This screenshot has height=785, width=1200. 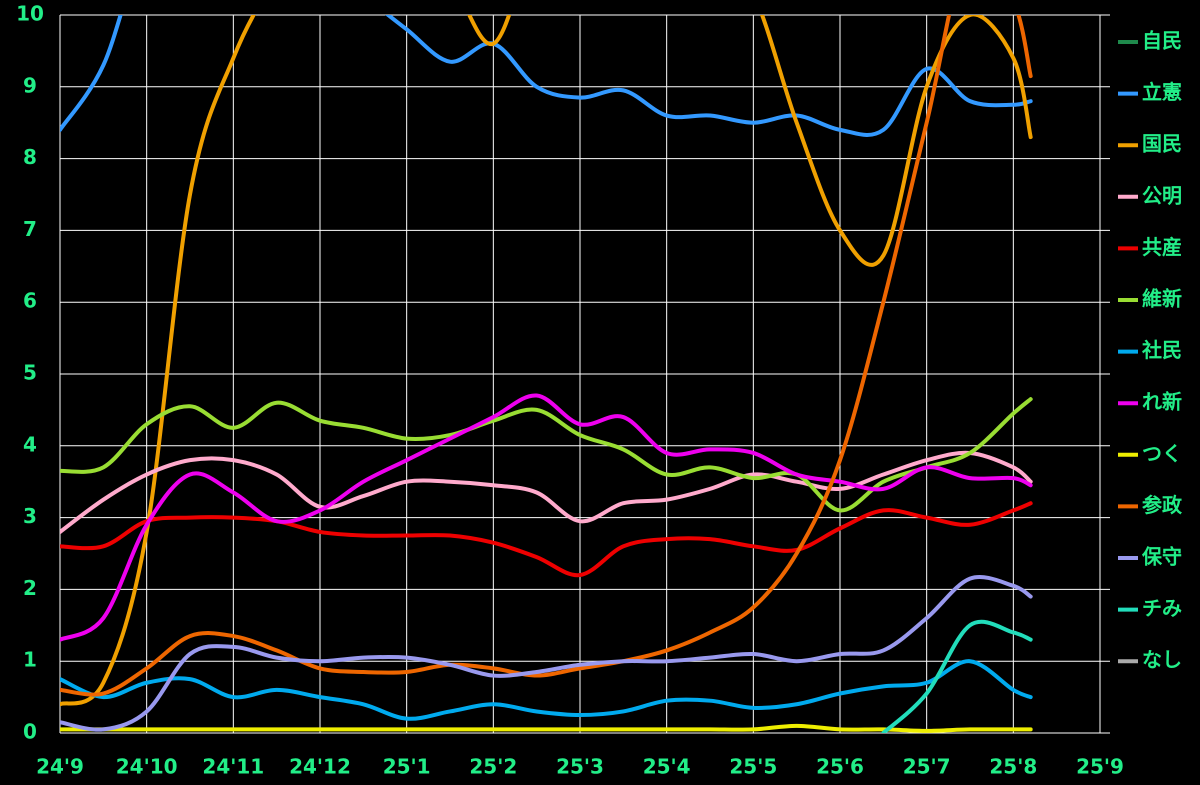 I want to click on x-tick-label: 24'9, so click(x=60, y=767).